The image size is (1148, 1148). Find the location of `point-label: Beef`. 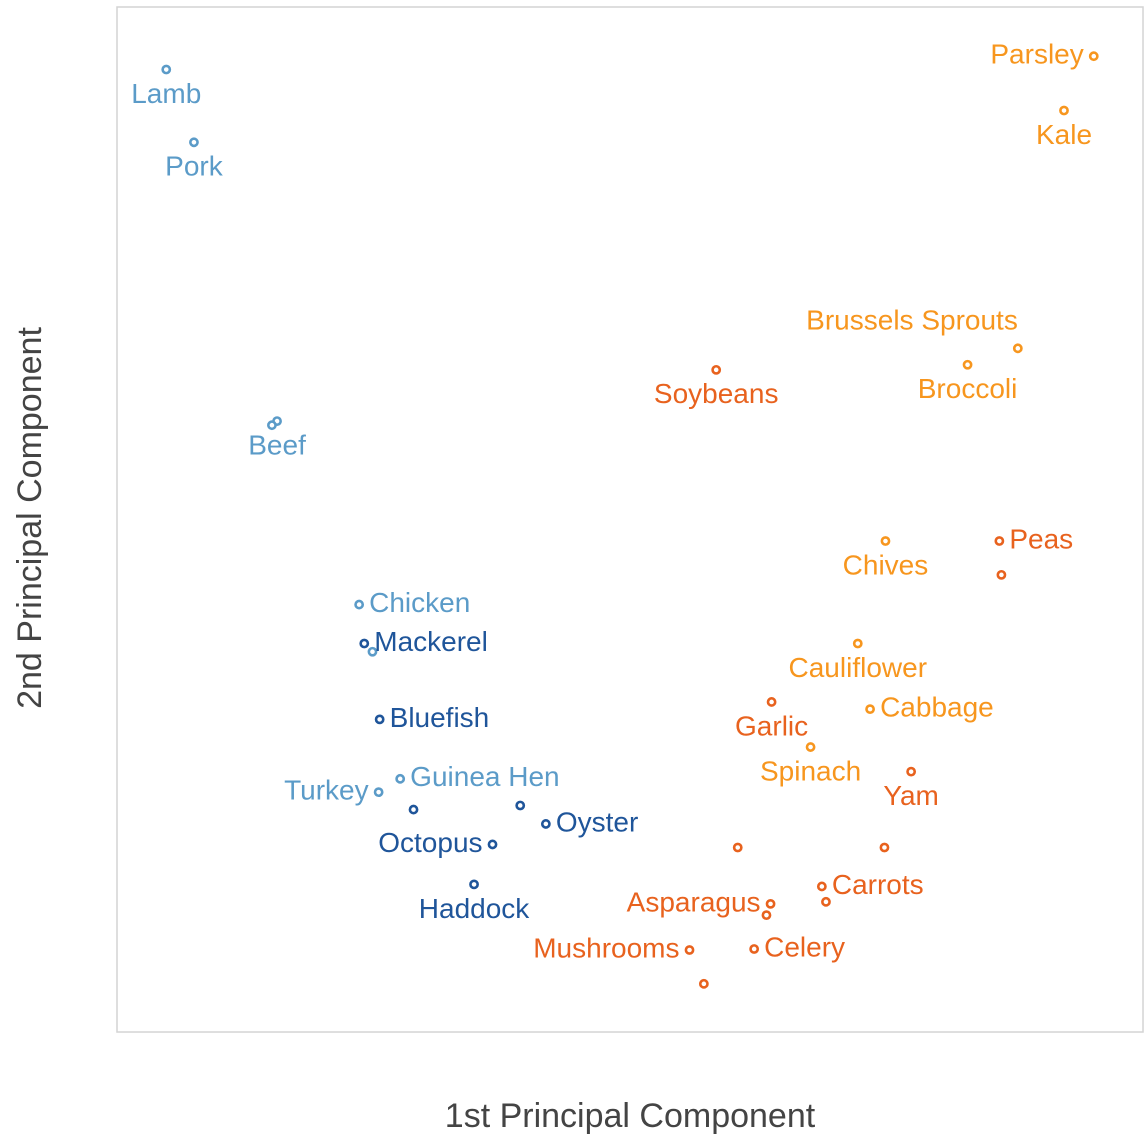

point-label: Beef is located at coordinates (277, 444).